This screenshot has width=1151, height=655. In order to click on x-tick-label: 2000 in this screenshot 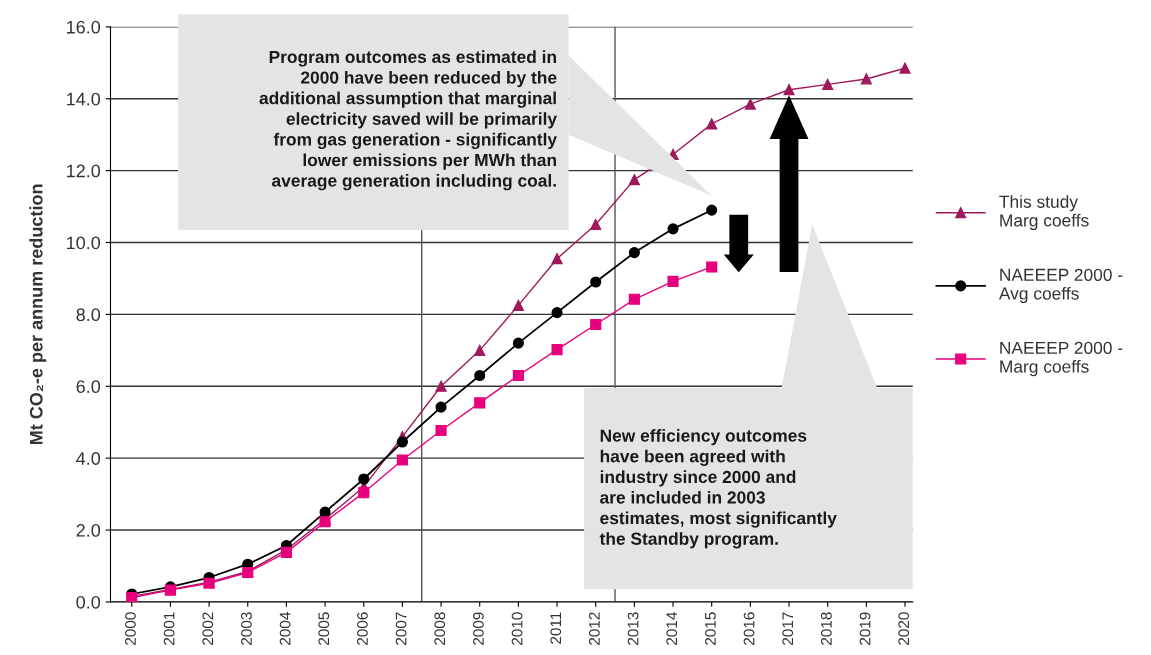, I will do `click(130, 628)`.